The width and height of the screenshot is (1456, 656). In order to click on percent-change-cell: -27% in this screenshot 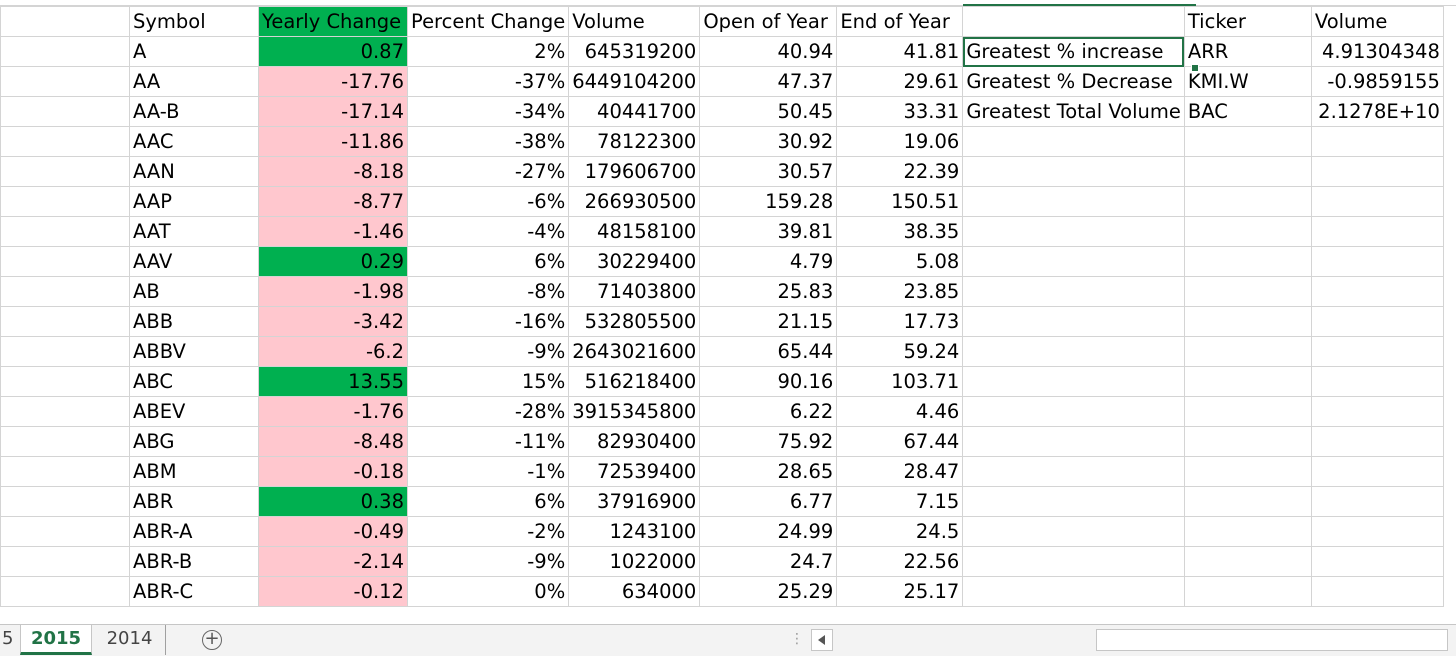, I will do `click(488, 171)`.